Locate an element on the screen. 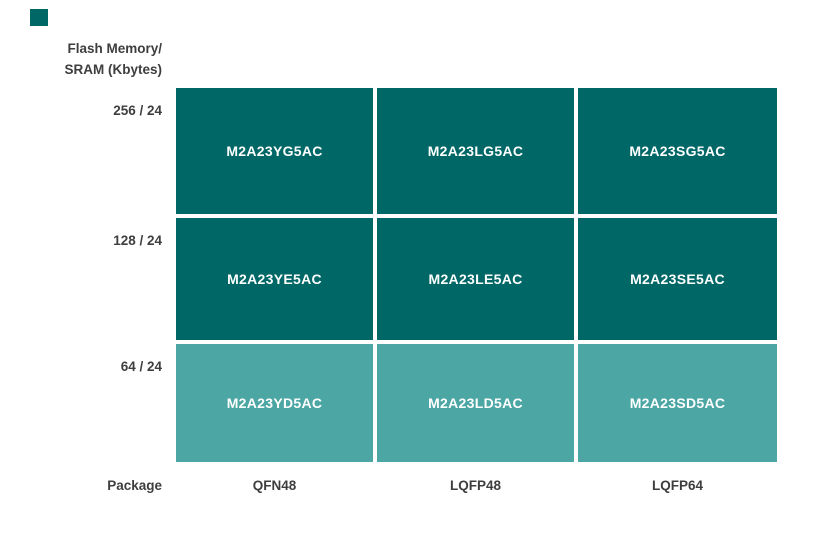 This screenshot has height=537, width=823. col-axis-title: Package is located at coordinates (134, 485).